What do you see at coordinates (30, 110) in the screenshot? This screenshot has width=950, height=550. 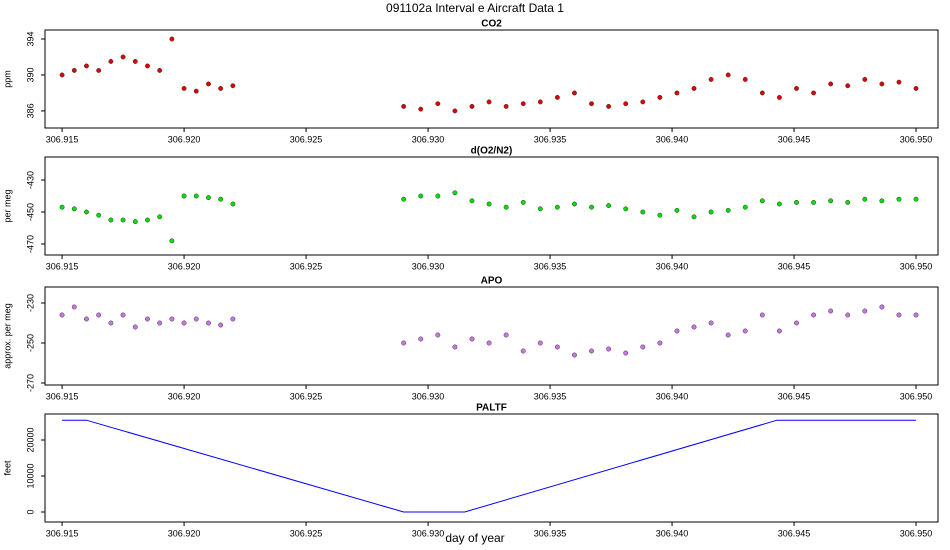 I see `y-tick-label: 386` at bounding box center [30, 110].